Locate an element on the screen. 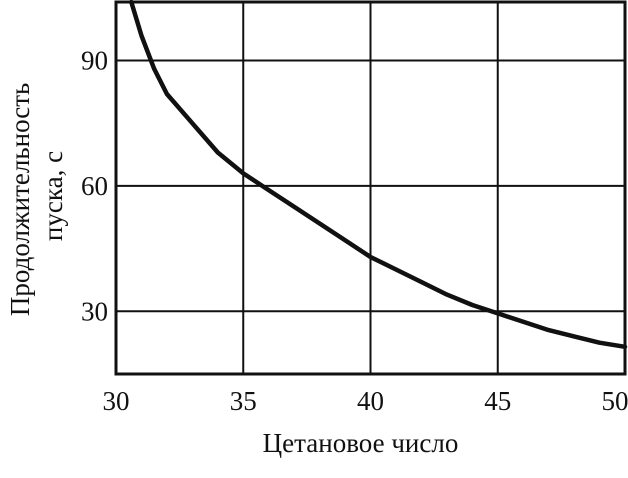 The height and width of the screenshot is (478, 628). x-tick-label: 30 is located at coordinates (116, 401).